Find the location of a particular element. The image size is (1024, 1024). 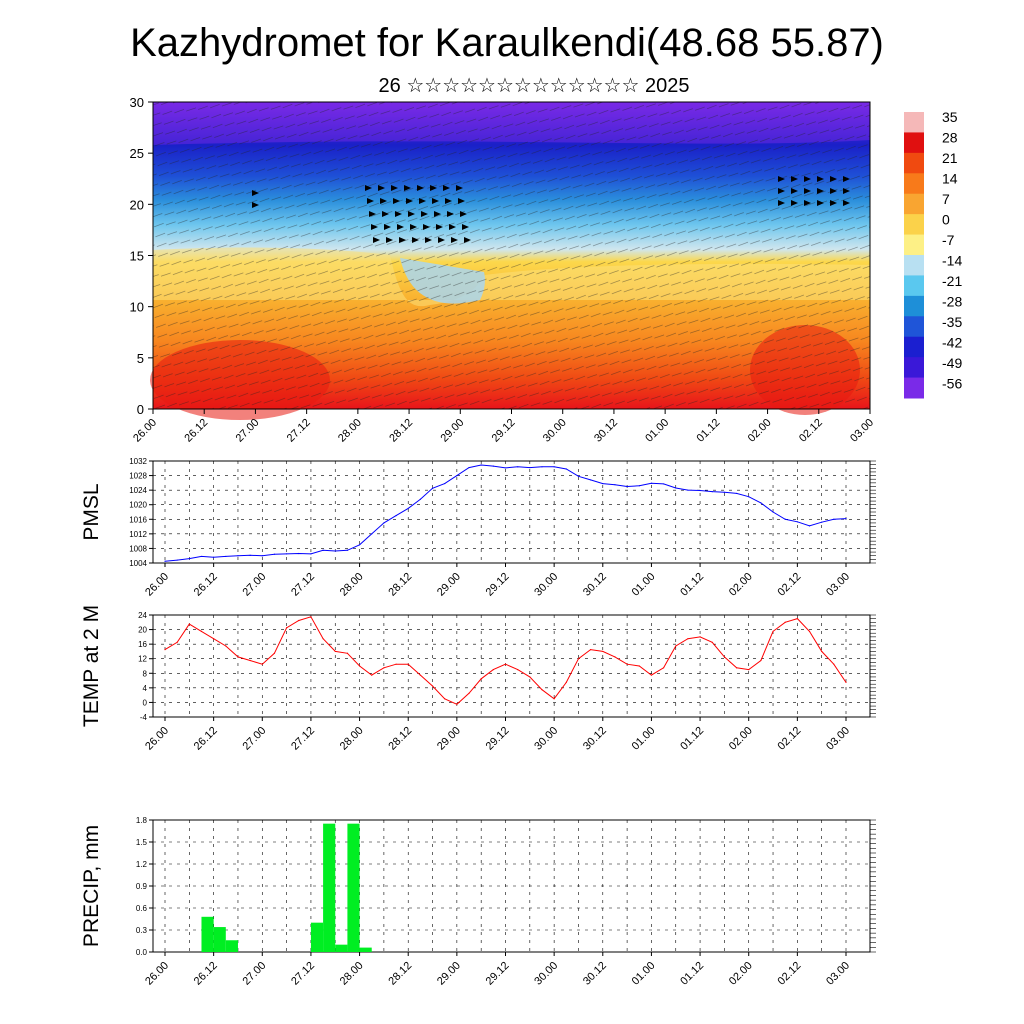

temp-ytick-label: 20 is located at coordinates (142, 630).